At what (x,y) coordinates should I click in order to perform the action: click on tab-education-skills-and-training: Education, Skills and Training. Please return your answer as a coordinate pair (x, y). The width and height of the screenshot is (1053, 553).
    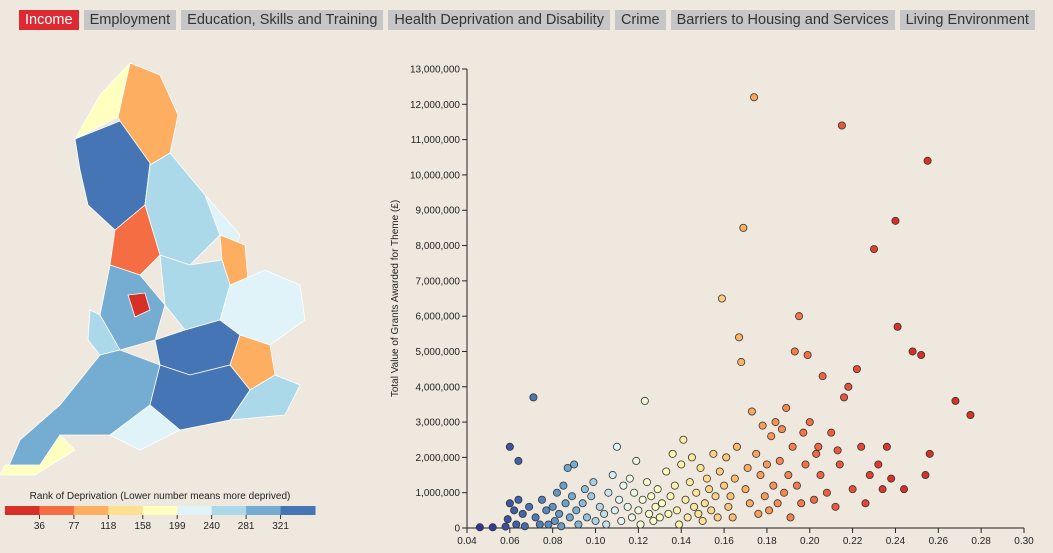
    Looking at the image, I should click on (282, 20).